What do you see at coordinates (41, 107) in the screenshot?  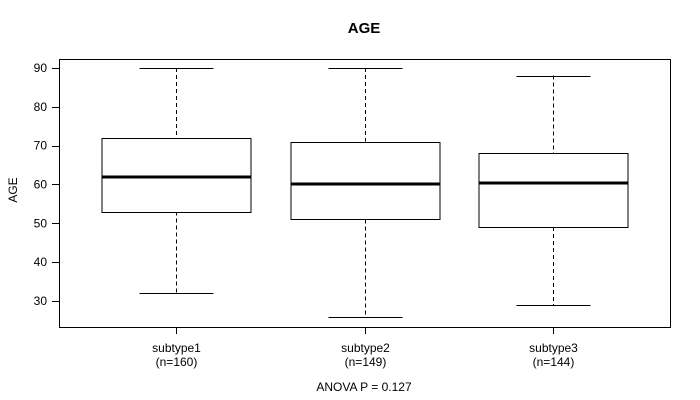 I see `y-tick-label: 80` at bounding box center [41, 107].